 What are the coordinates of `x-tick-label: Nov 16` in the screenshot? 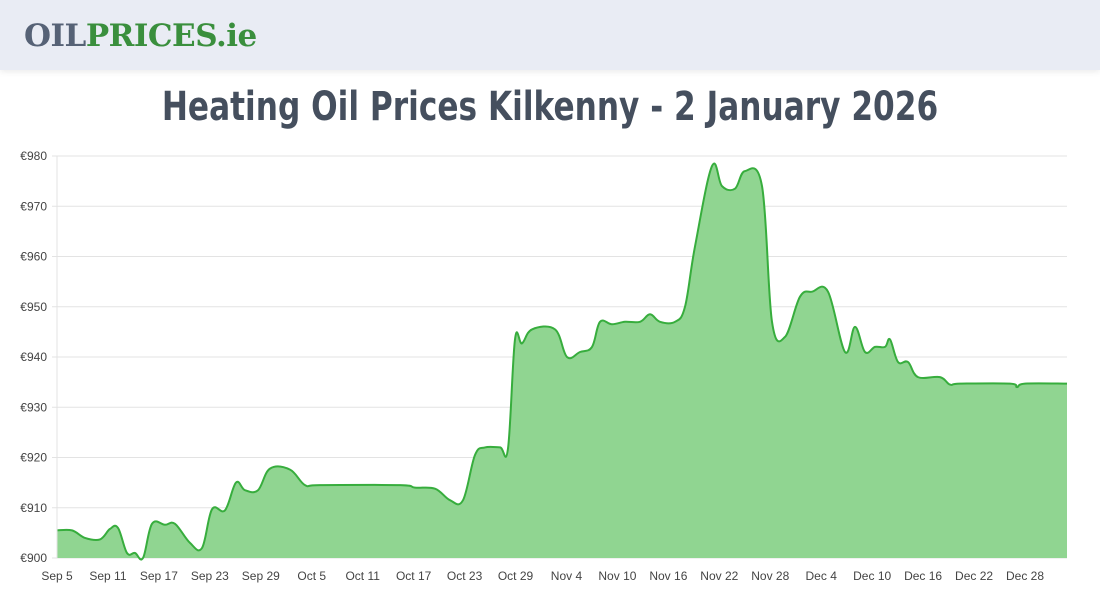 It's located at (668, 576).